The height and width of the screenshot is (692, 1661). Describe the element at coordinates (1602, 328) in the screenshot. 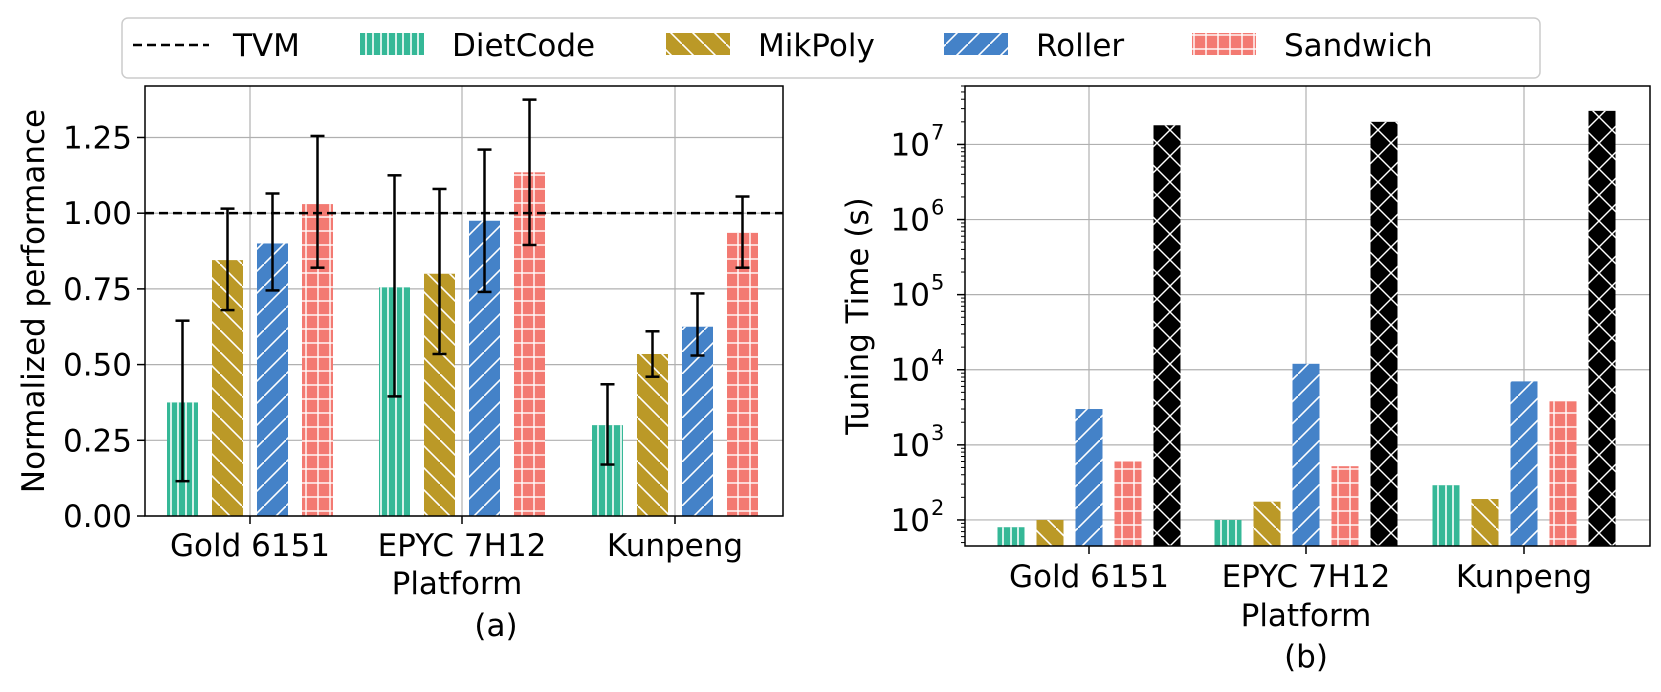

I see `panel-b-bar-tvm-kunpeng-hatch` at that location.